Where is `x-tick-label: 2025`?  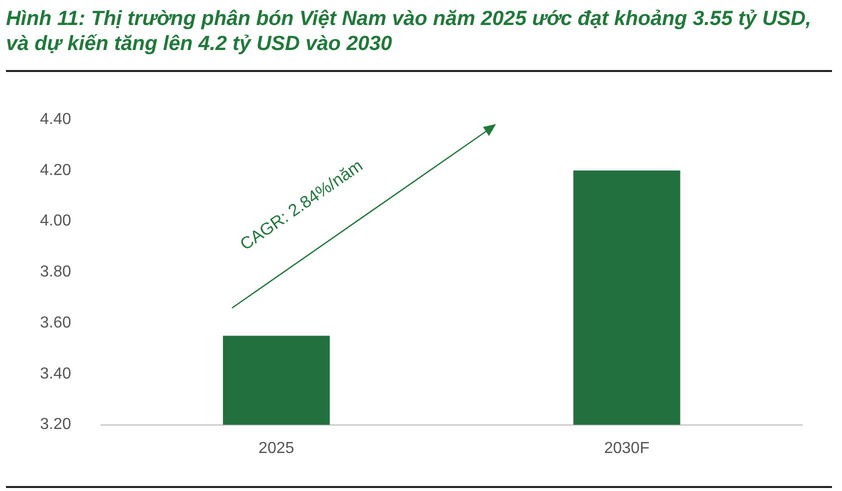
x-tick-label: 2025 is located at coordinates (276, 448).